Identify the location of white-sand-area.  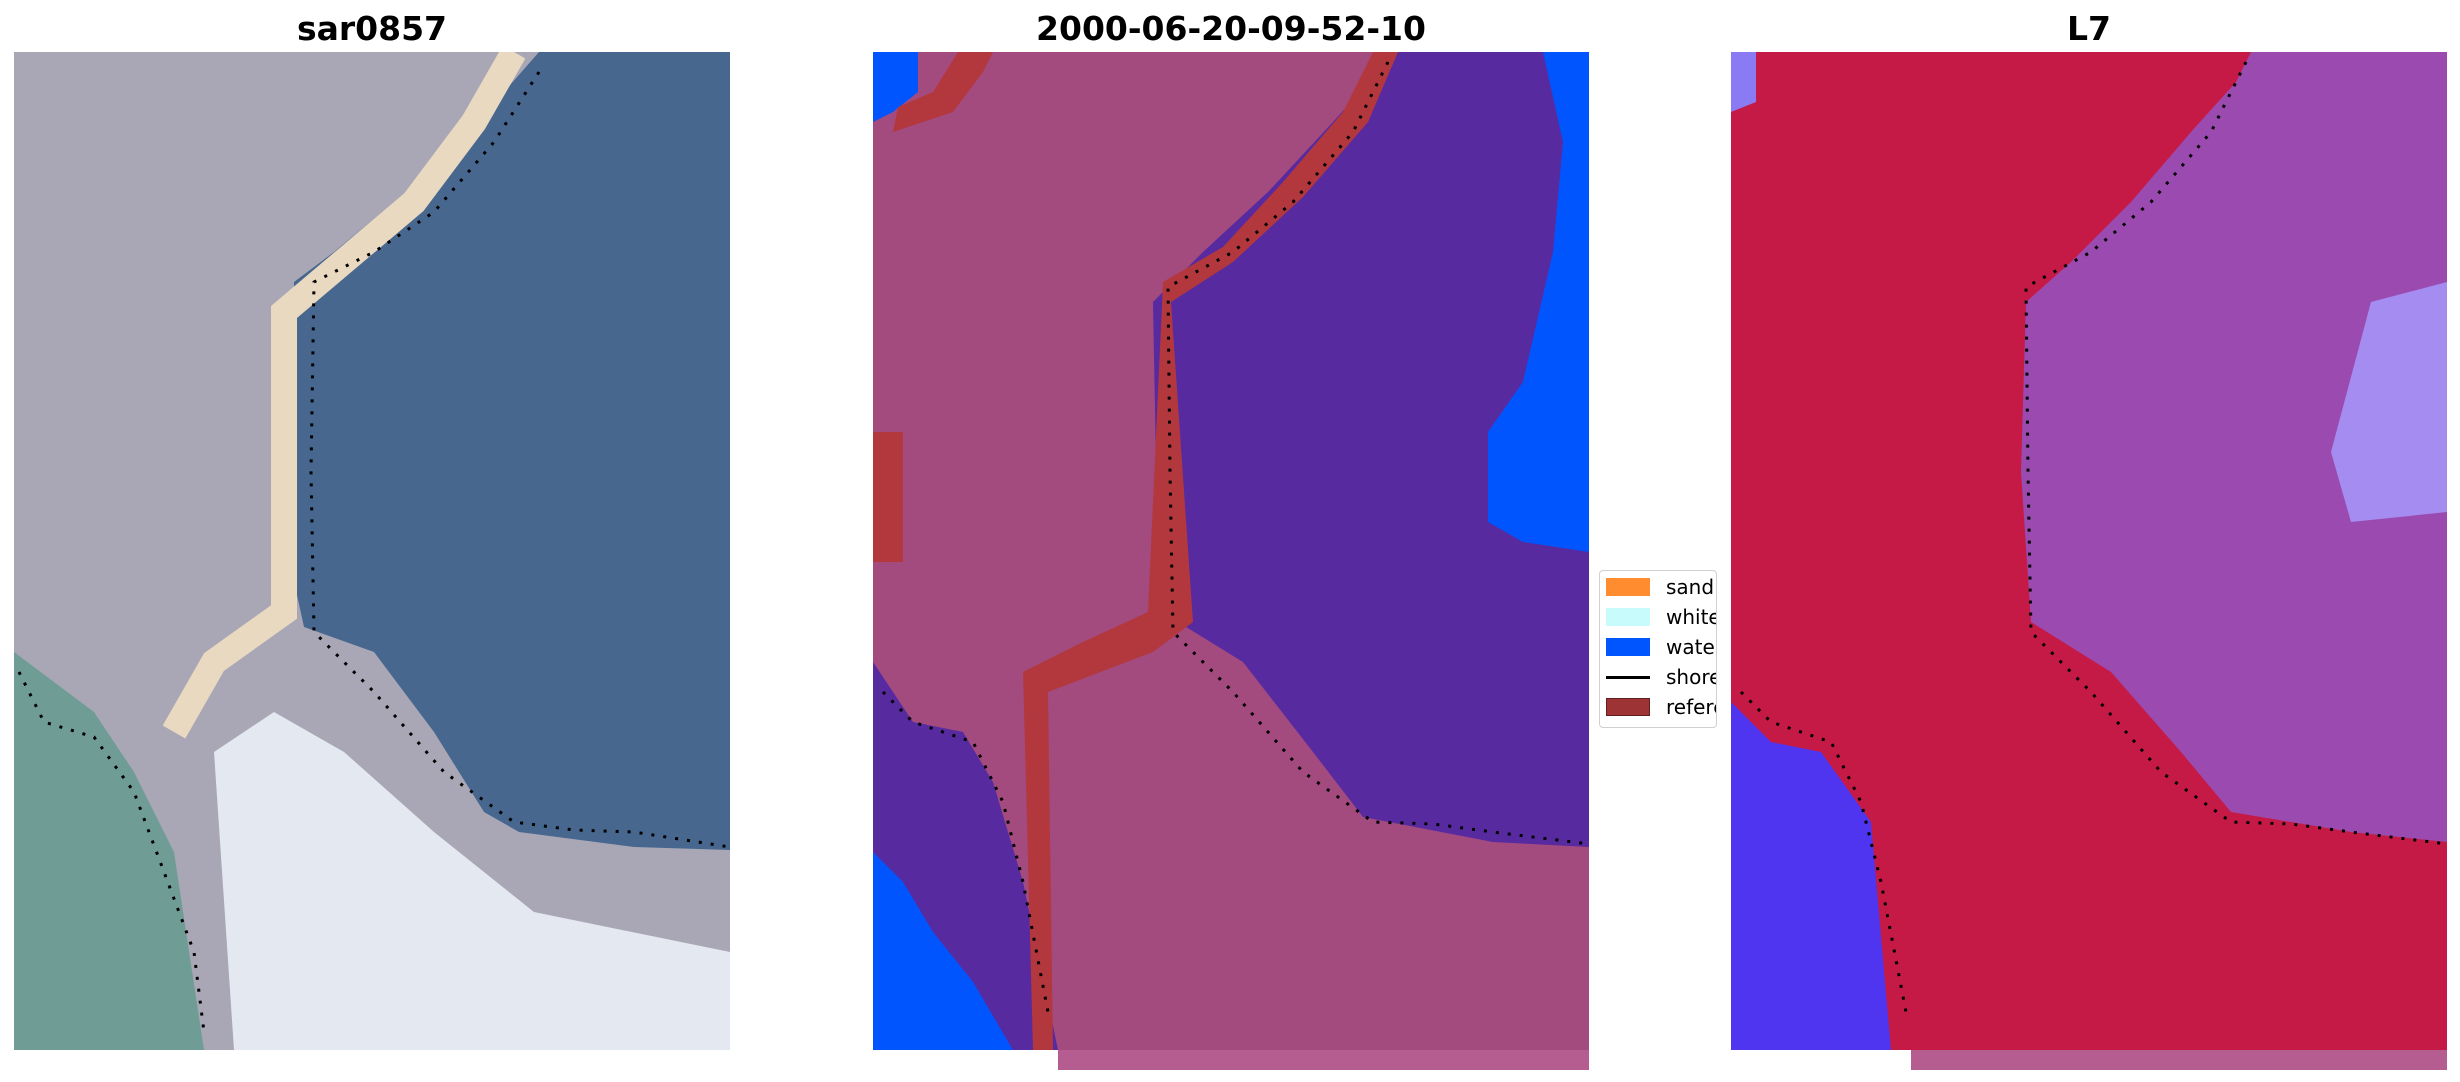
(472, 881).